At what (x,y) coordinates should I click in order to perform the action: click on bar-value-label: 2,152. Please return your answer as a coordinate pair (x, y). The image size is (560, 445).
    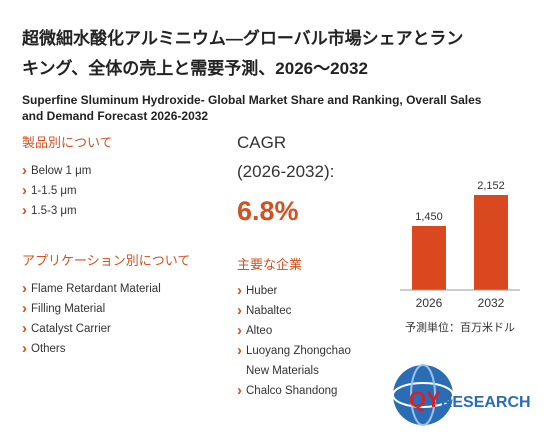
    Looking at the image, I should click on (491, 186).